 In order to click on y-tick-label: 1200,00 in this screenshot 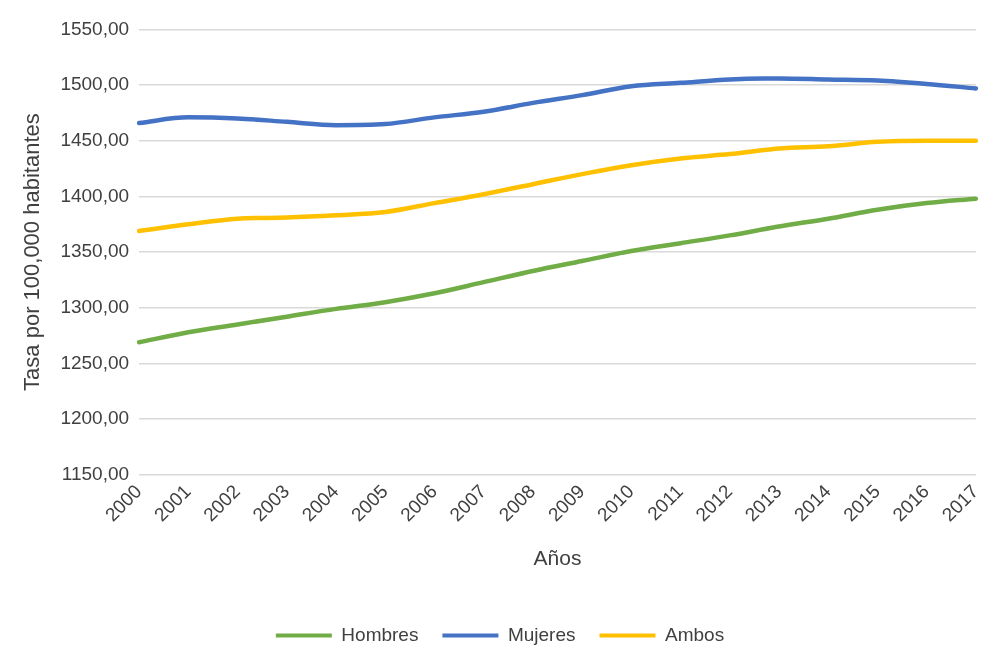, I will do `click(95, 418)`.